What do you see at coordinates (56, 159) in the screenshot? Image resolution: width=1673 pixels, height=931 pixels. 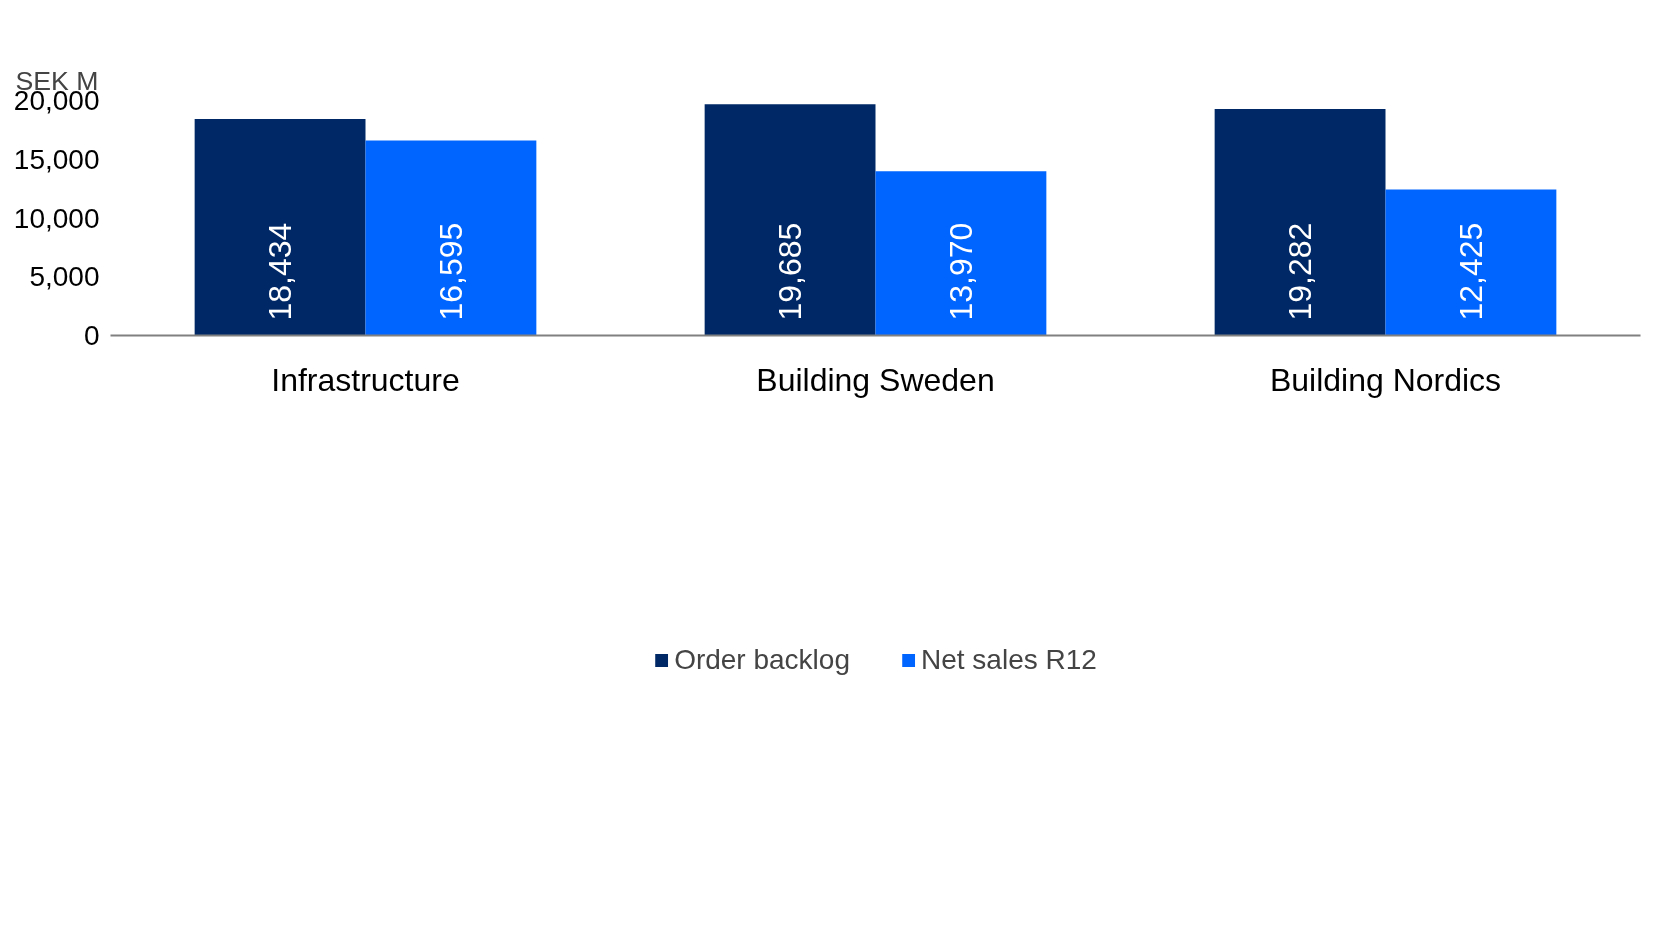 I see `y-tick-label: 15,000` at bounding box center [56, 159].